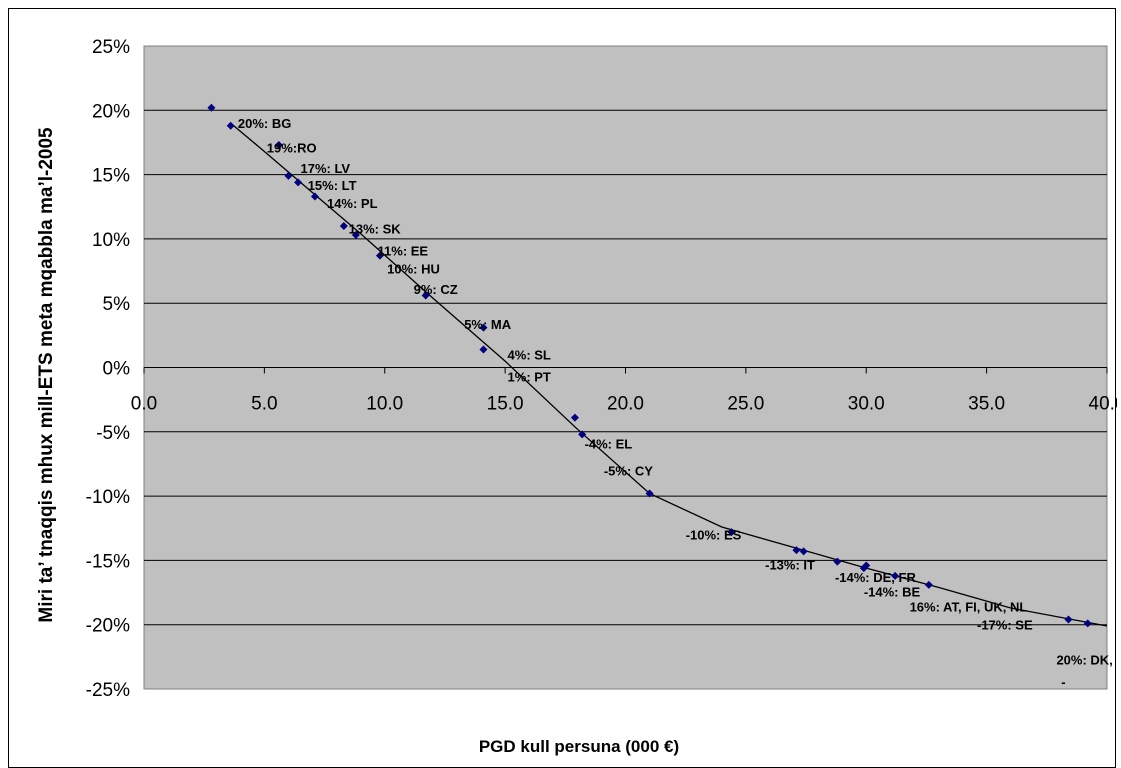 The image size is (1121, 768). Describe the element at coordinates (108, 690) in the screenshot. I see `y-tick-label: -25%` at that location.